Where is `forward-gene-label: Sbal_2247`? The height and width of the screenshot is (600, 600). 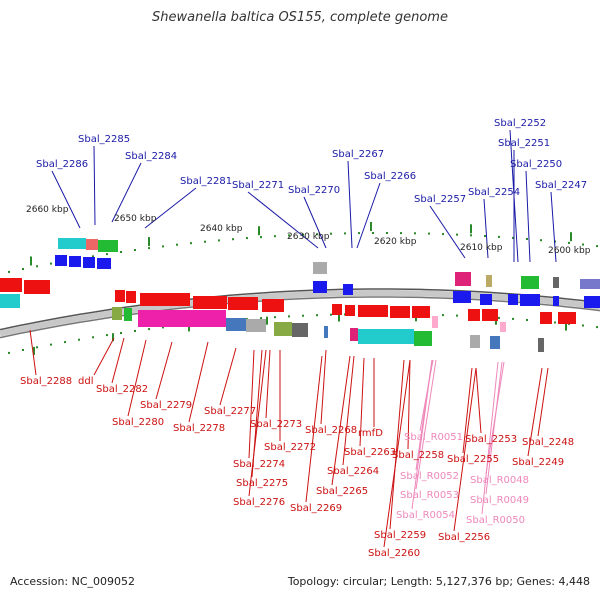 forward-gene-label: Sbal_2247 is located at coordinates (561, 185).